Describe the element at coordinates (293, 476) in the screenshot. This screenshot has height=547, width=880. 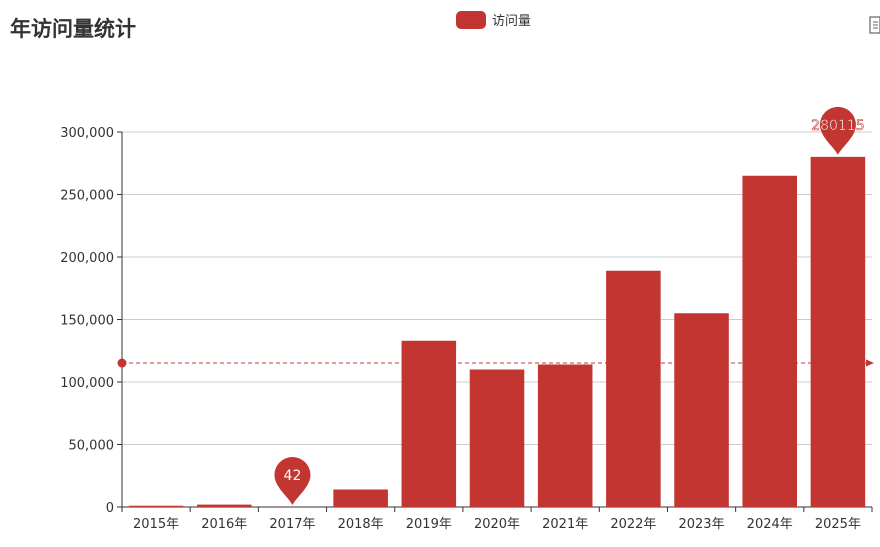
I see `mark-point-label: 42` at that location.